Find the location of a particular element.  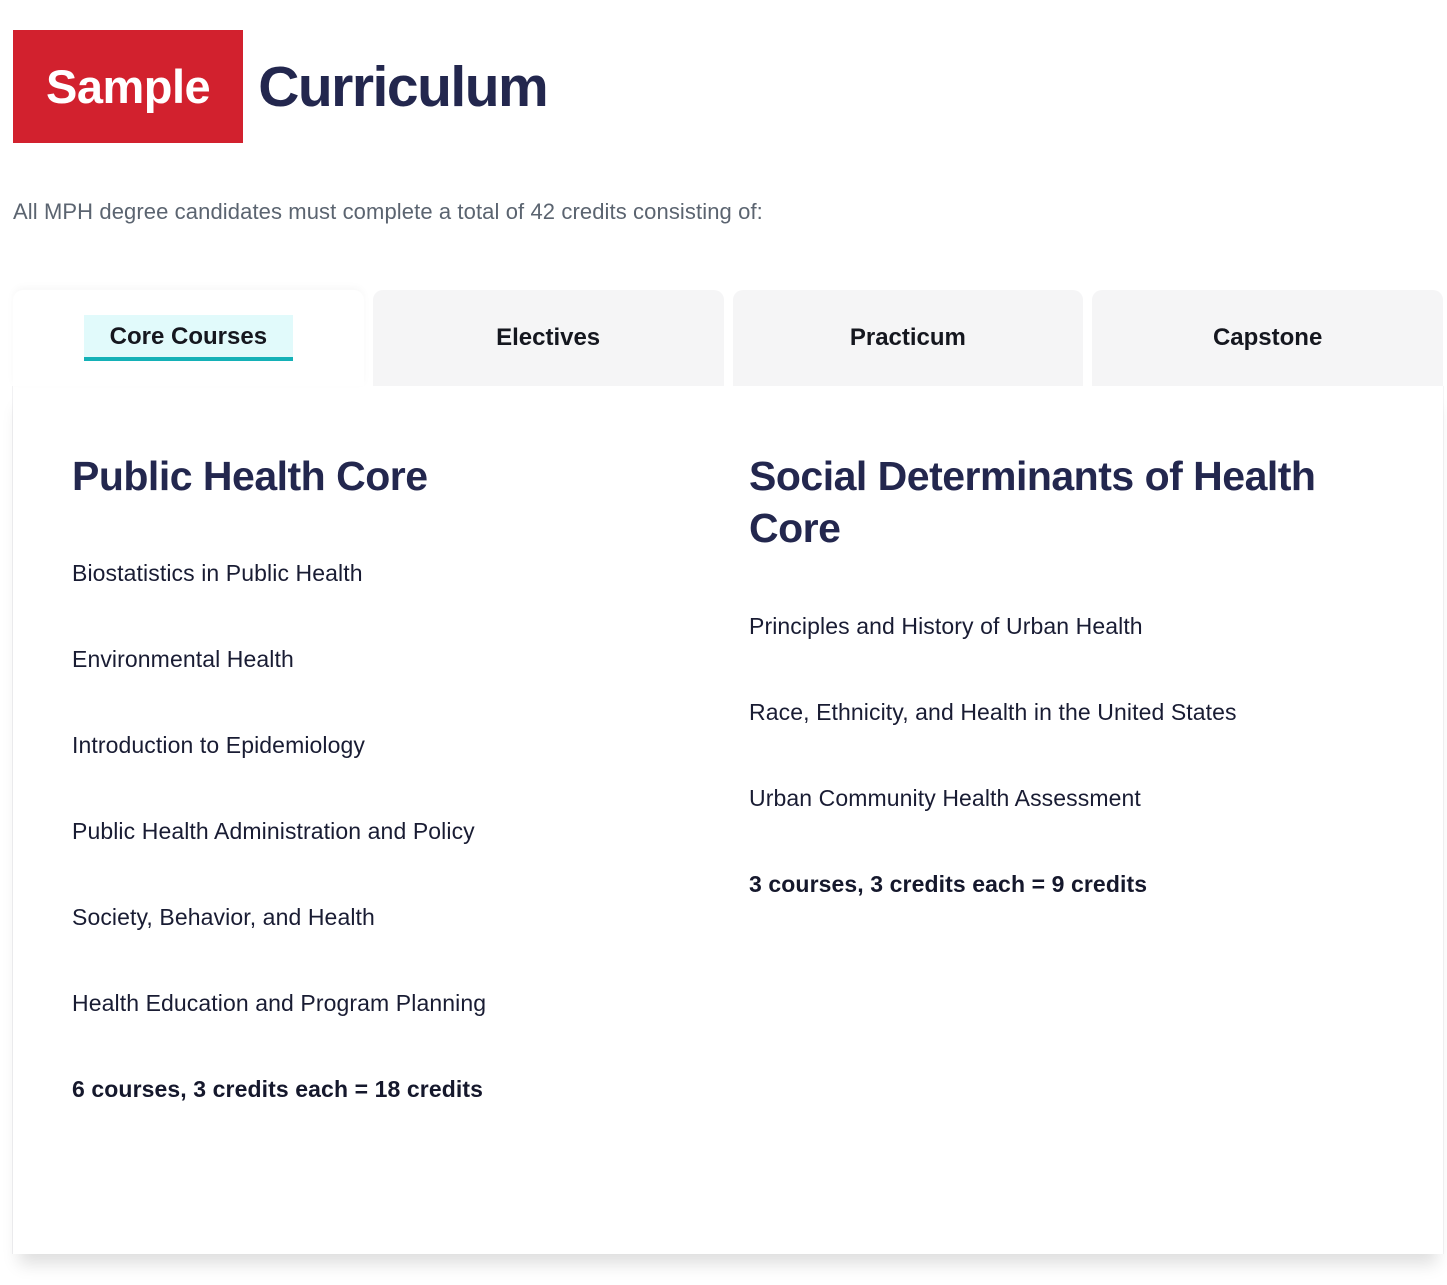

tab-electives-label: Electives is located at coordinates (548, 337).